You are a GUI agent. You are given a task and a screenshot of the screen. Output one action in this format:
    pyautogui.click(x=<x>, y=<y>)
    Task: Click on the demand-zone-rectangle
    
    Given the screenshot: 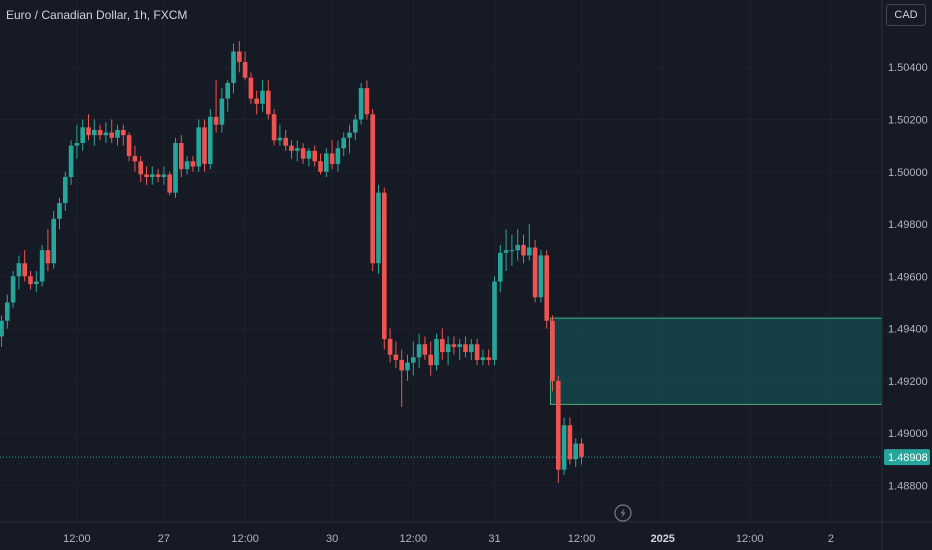 What is the action you would take?
    pyautogui.click(x=716, y=361)
    